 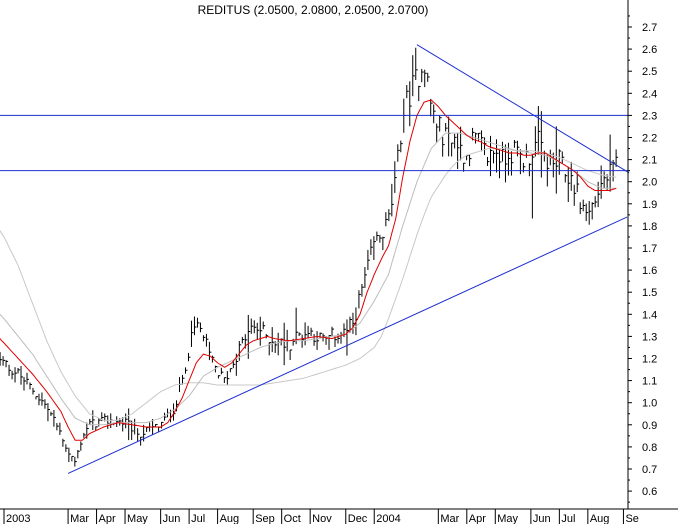 What do you see at coordinates (649, 360) in the screenshot?
I see `y-tick-label: 1.2` at bounding box center [649, 360].